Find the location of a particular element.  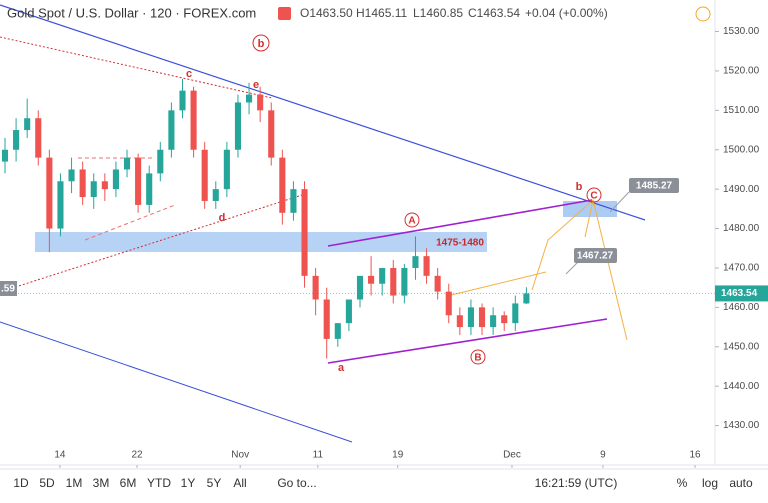

y-tick-label: 1430.00 is located at coordinates (741, 425).